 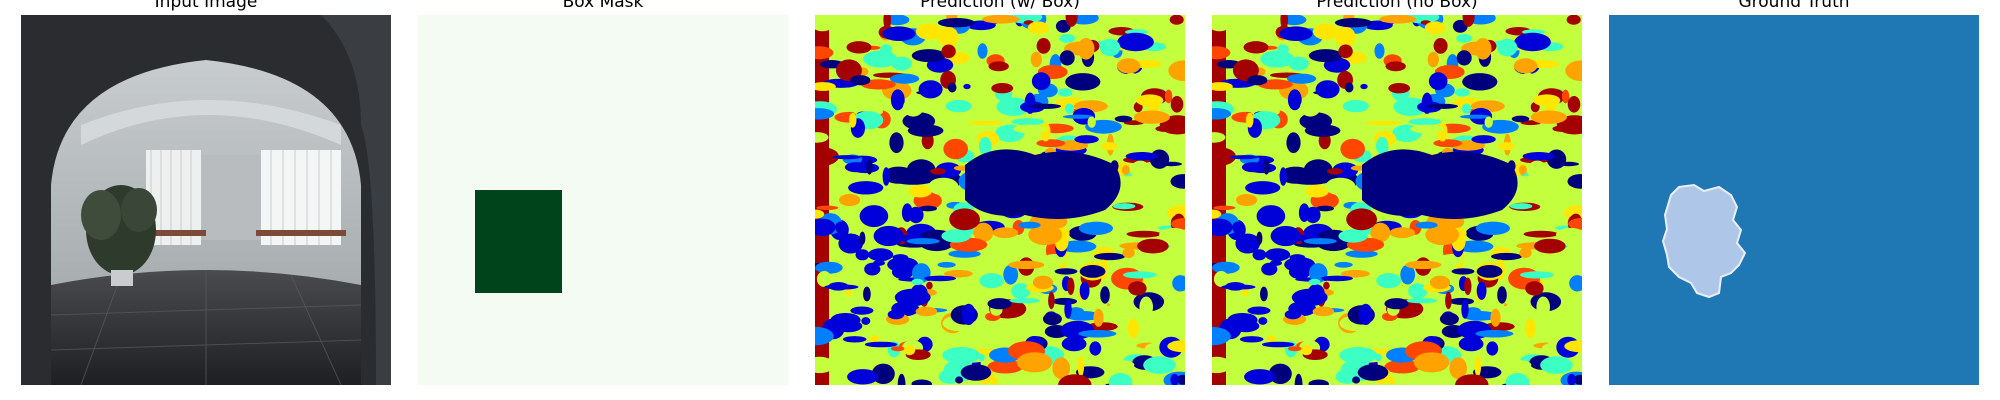 What do you see at coordinates (1000, 6) in the screenshot?
I see `panel-title-prediction-with-box: Prediction (w/ Box)` at bounding box center [1000, 6].